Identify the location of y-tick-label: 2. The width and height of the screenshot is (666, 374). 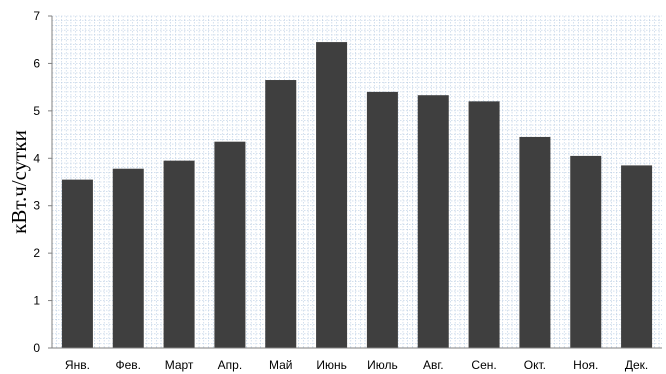
(36, 253).